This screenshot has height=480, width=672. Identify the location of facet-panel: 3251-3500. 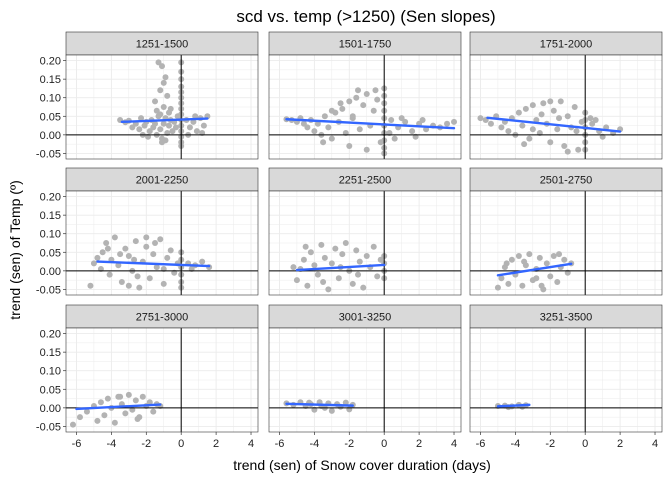
(566, 368).